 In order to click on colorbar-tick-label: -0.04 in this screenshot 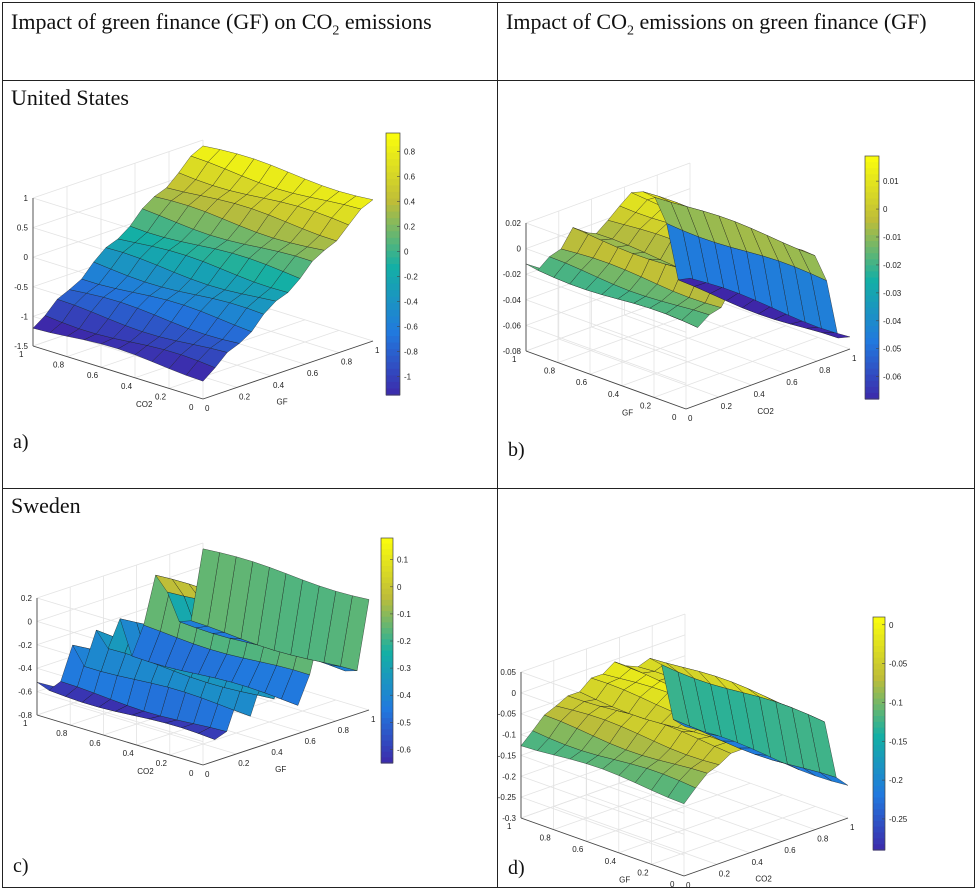, I will do `click(892, 321)`.